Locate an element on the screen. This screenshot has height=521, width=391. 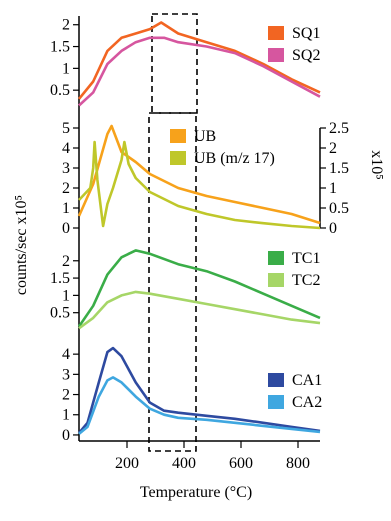
y2-tick-label-4: 2 is located at coordinates (333, 148).